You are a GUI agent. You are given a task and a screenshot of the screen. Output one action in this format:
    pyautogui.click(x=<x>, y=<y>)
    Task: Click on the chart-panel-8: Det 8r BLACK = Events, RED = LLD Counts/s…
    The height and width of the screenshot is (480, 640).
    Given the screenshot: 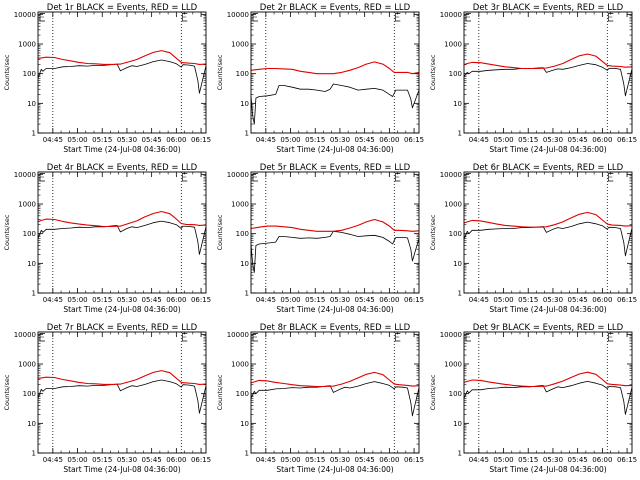 What is the action you would take?
    pyautogui.click(x=320, y=398)
    